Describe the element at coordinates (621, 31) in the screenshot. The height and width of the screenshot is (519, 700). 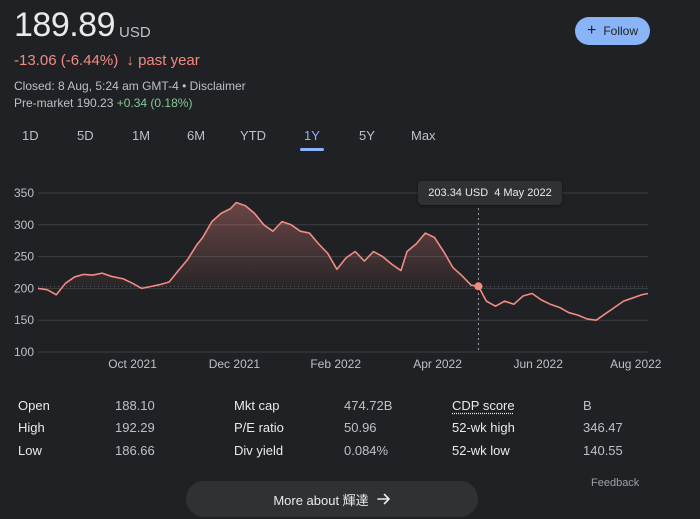
I see `follow-label: Follow` at that location.